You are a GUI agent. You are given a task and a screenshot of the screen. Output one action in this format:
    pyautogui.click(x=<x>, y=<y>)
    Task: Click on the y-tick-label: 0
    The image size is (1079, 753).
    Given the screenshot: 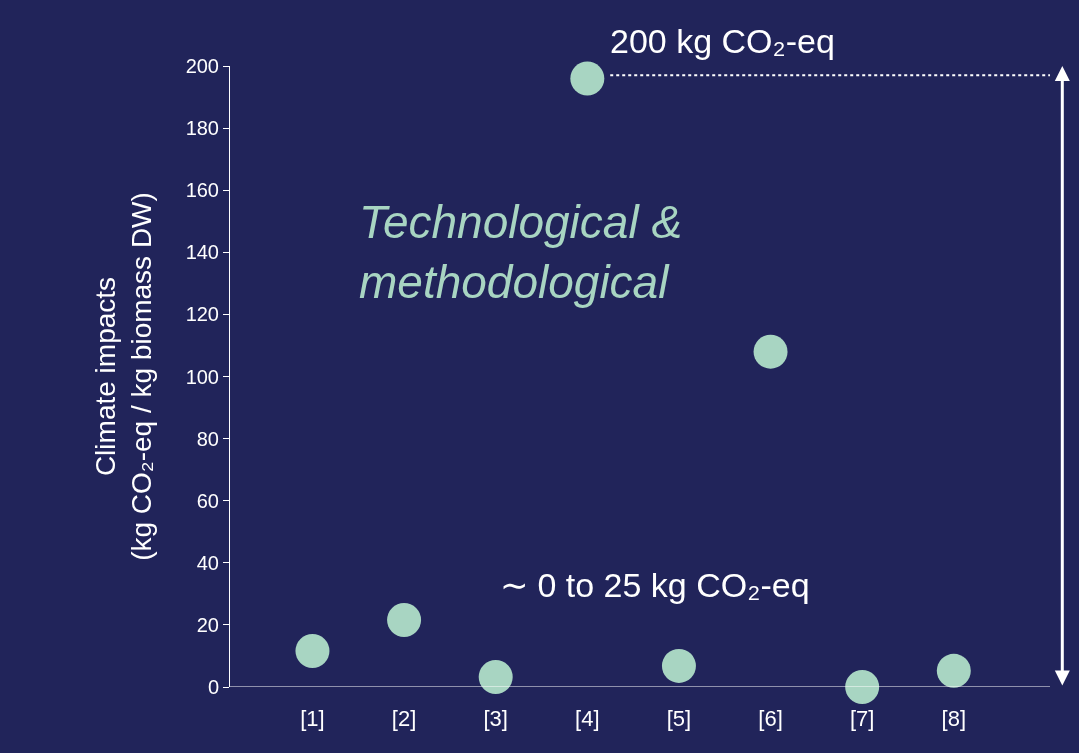 What is the action you would take?
    pyautogui.click(x=213, y=687)
    